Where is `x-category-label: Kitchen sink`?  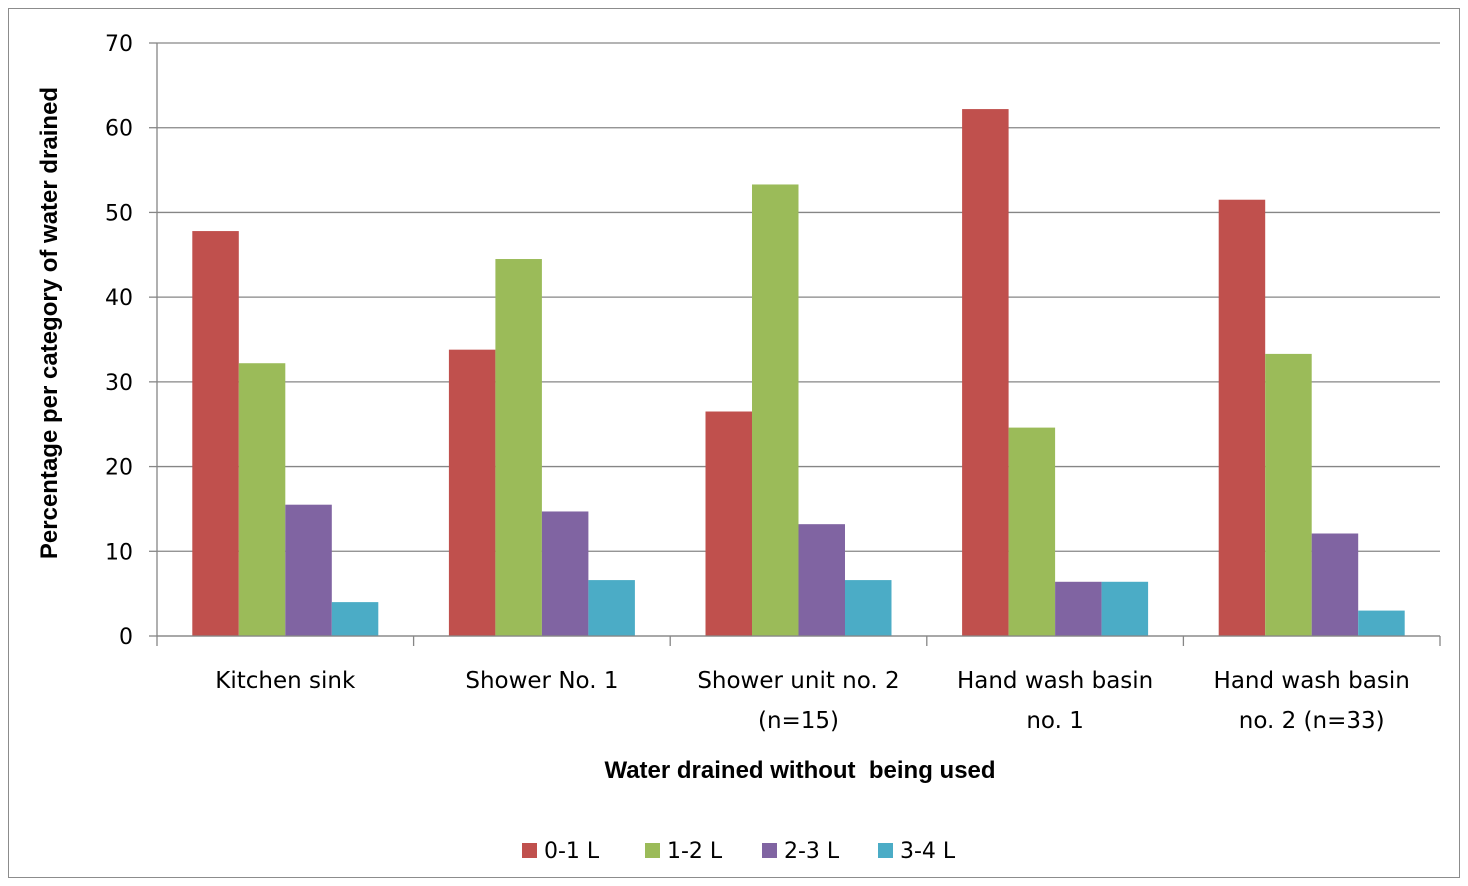 x-category-label: Kitchen sink is located at coordinates (285, 681).